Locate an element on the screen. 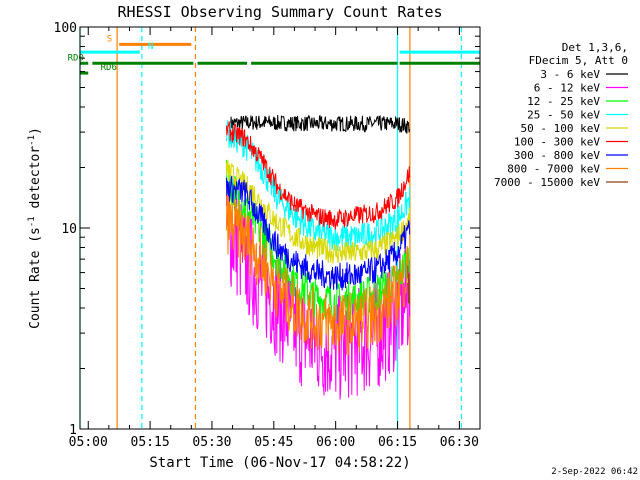 The height and width of the screenshot is (480, 640). x-tick-label: 06:30 is located at coordinates (459, 442).